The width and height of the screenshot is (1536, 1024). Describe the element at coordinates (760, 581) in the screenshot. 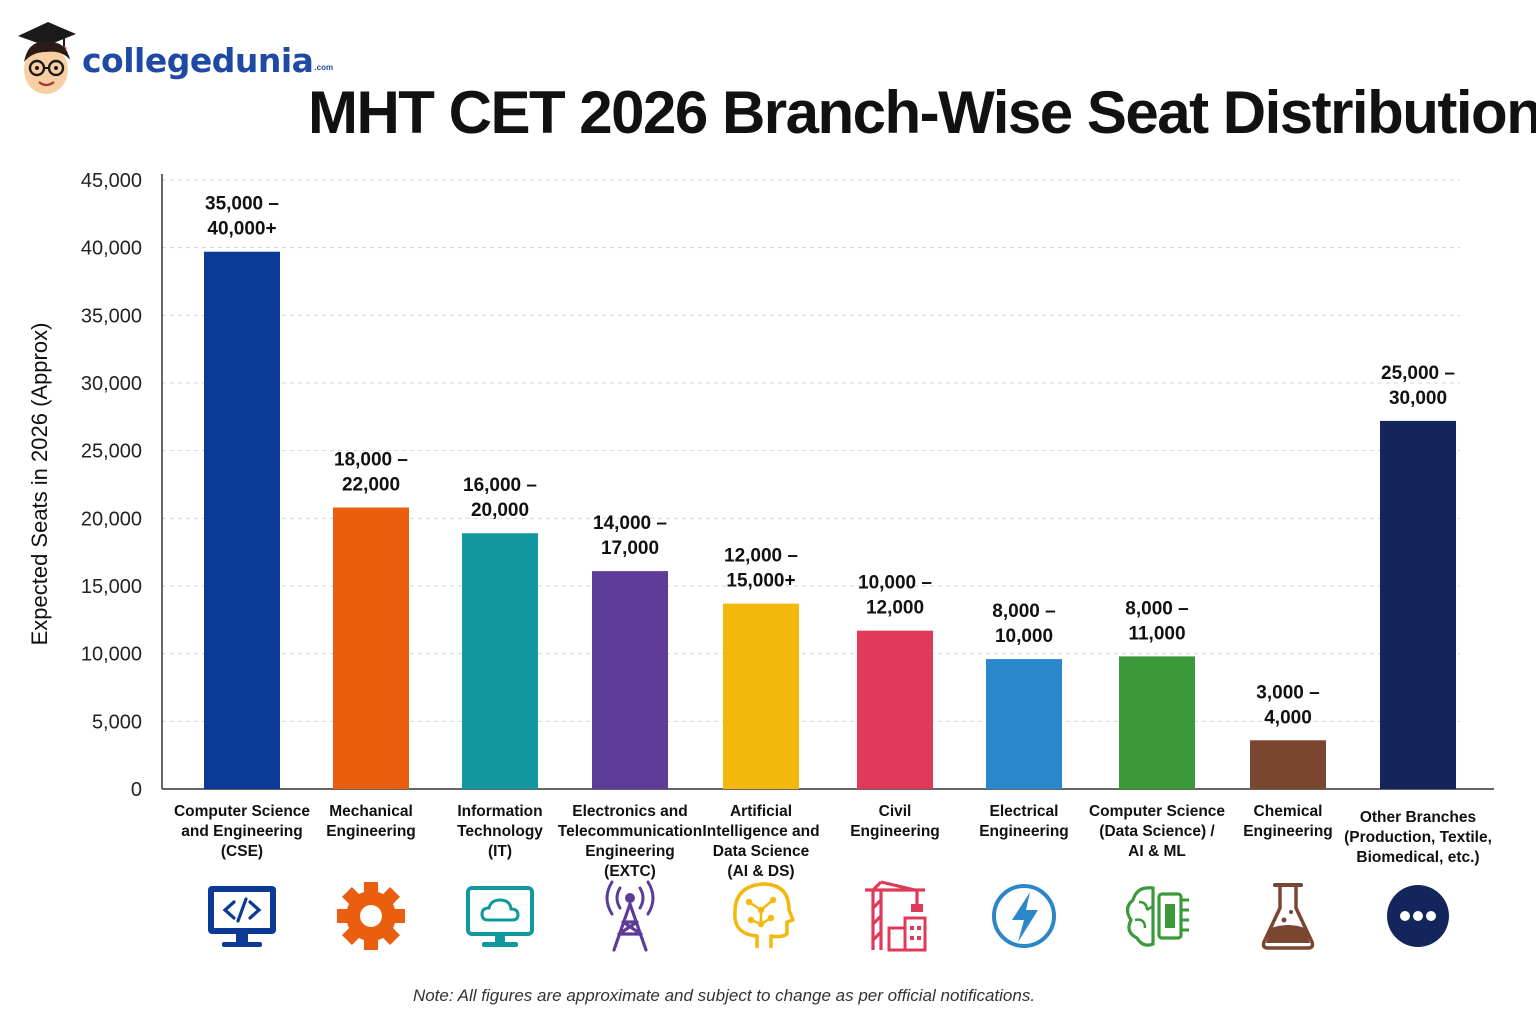

I see `data-label: 15,000+` at that location.